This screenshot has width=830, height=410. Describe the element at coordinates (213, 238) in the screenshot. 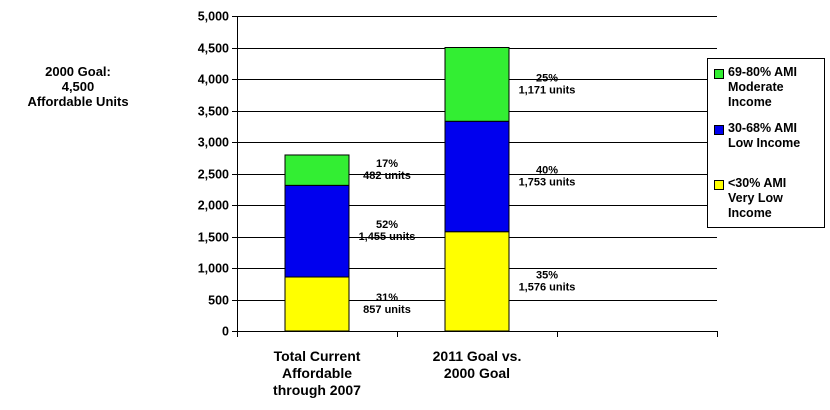

I see `y-tick-label: 1,500` at that location.